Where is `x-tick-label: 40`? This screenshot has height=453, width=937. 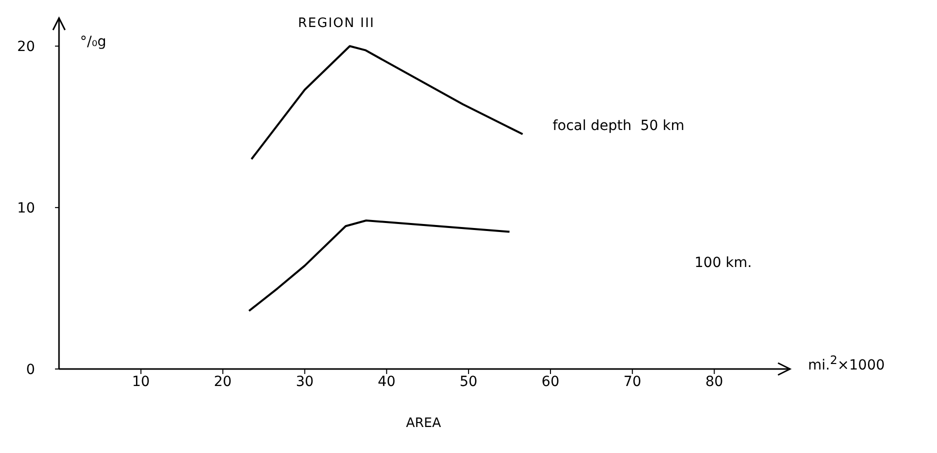
x-tick-label: 40 is located at coordinates (387, 382).